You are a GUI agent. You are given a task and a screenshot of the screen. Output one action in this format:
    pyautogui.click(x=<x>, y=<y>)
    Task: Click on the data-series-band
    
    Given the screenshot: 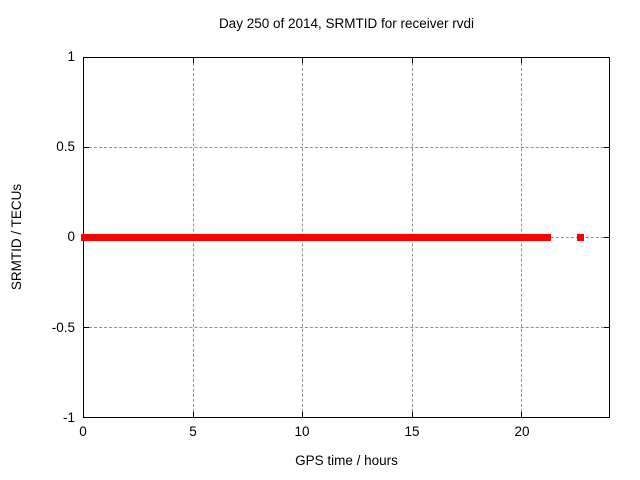 What is the action you would take?
    pyautogui.click(x=316, y=237)
    